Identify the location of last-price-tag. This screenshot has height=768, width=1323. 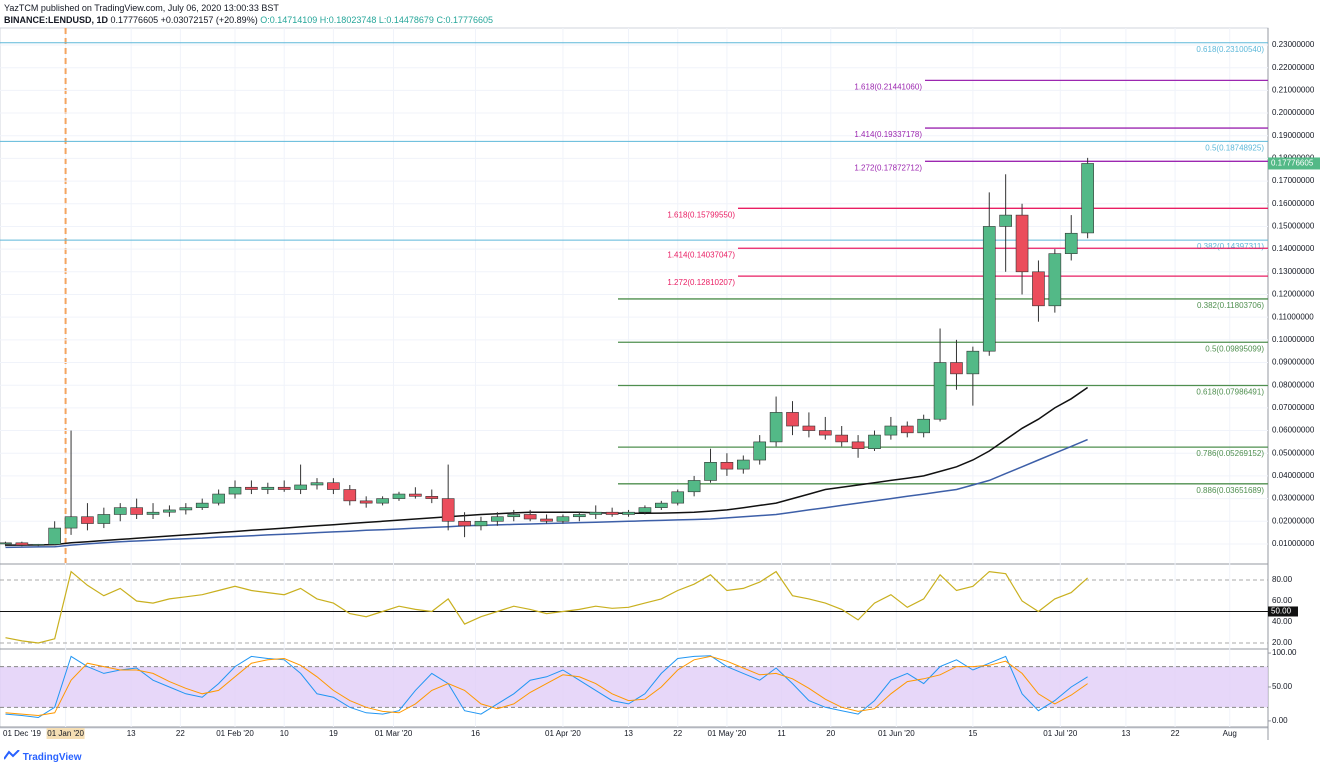
(1294, 163).